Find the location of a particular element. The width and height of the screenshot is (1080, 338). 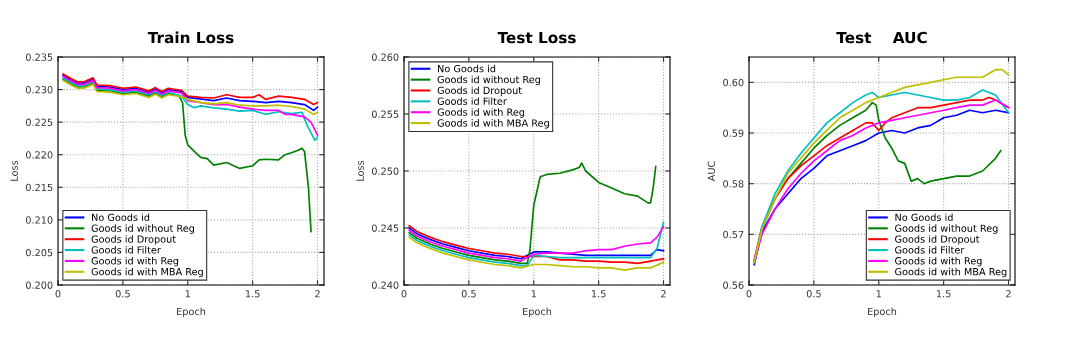

y-tick-label: 0.215 is located at coordinates (39, 187).